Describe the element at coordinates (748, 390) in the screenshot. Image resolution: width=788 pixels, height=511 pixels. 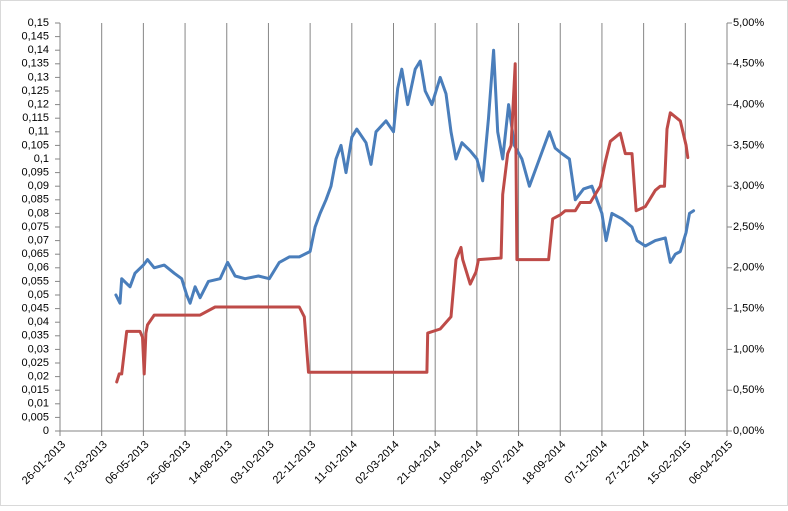
I see `y2-tick-label: 0,50%` at that location.